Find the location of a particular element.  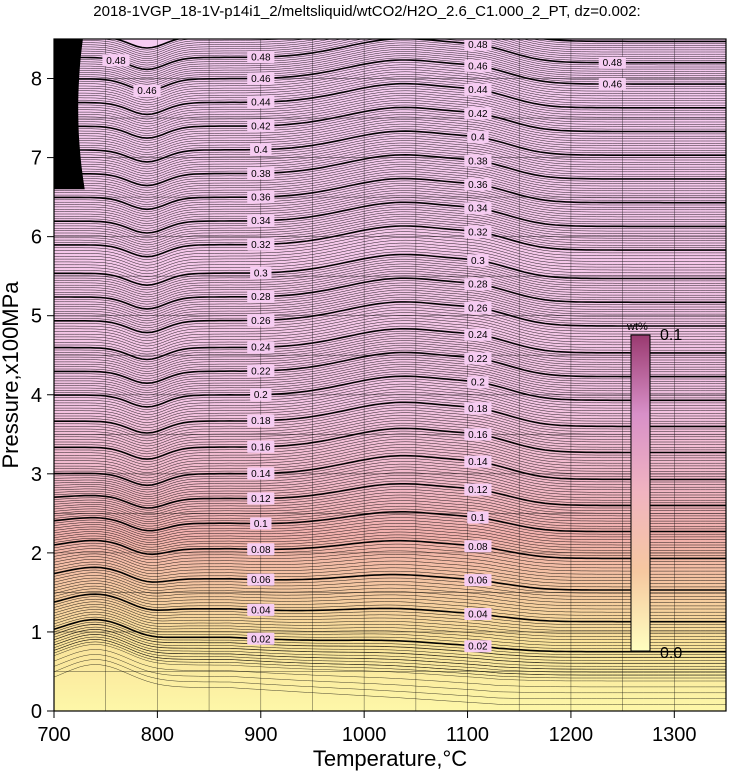

y-tick-label: 7 is located at coordinates (36, 159).